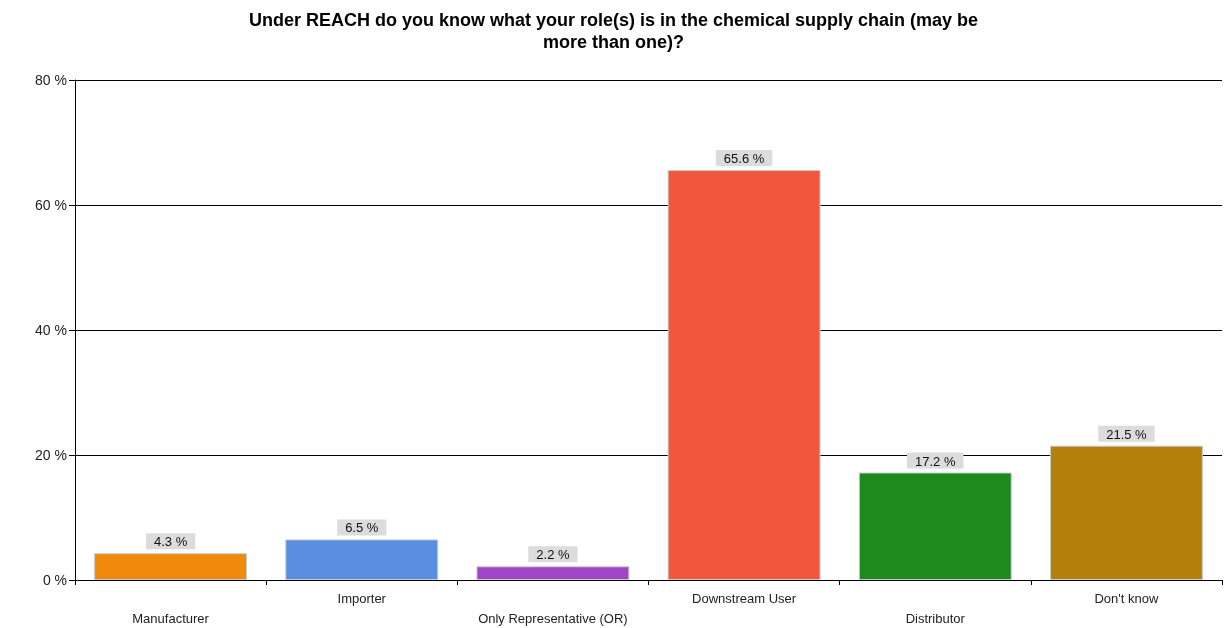 The width and height of the screenshot is (1227, 628). Describe the element at coordinates (553, 618) in the screenshot. I see `x-tick-label: Only Representative (OR)` at that location.